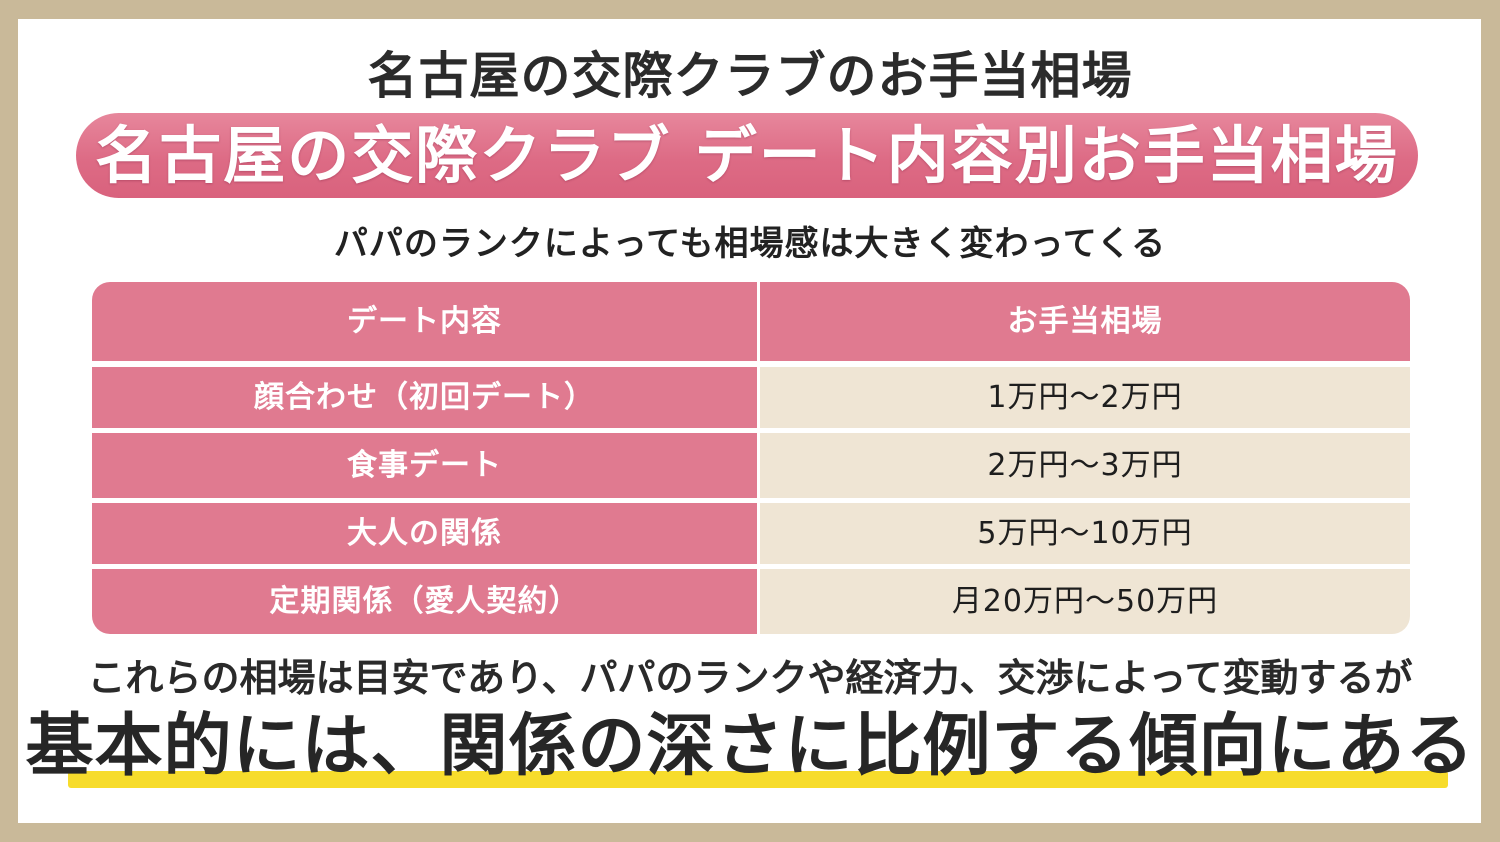 Image resolution: width=1500 pixels, height=842 pixels. I want to click on cell-date-type: 大人の関係, so click(424, 533).